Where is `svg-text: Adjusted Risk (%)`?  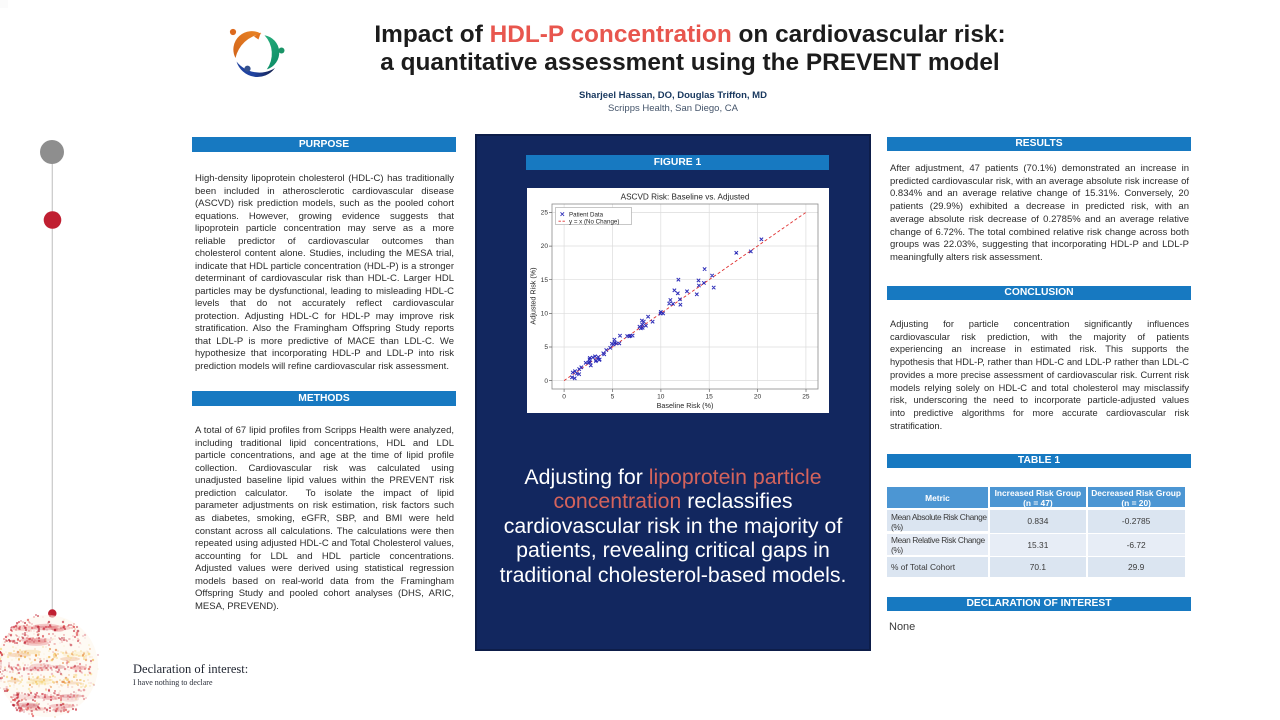 svg-text: Adjusted Risk (%) is located at coordinates (533, 295).